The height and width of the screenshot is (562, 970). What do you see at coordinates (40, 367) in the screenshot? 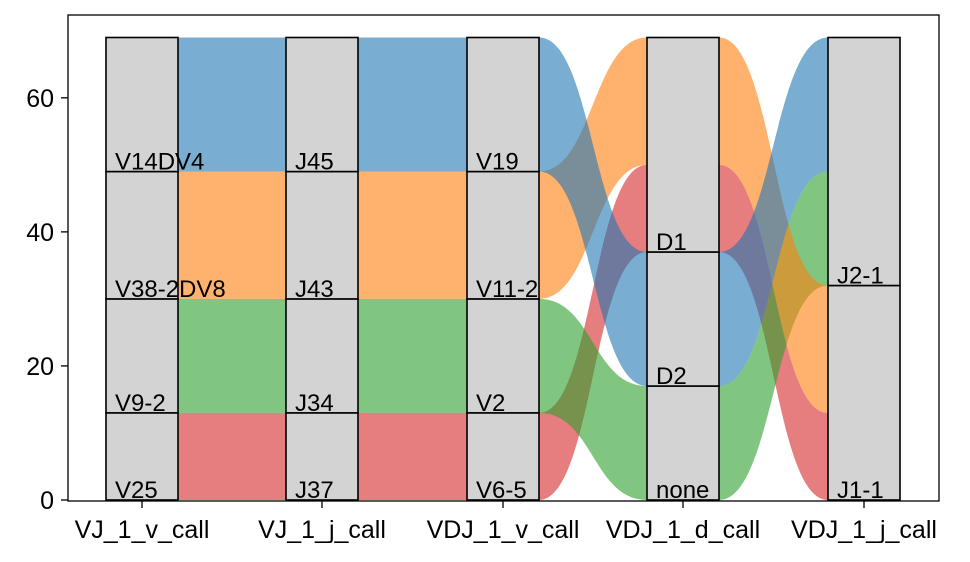
I see `y-tick-label-20: 20` at bounding box center [40, 367].